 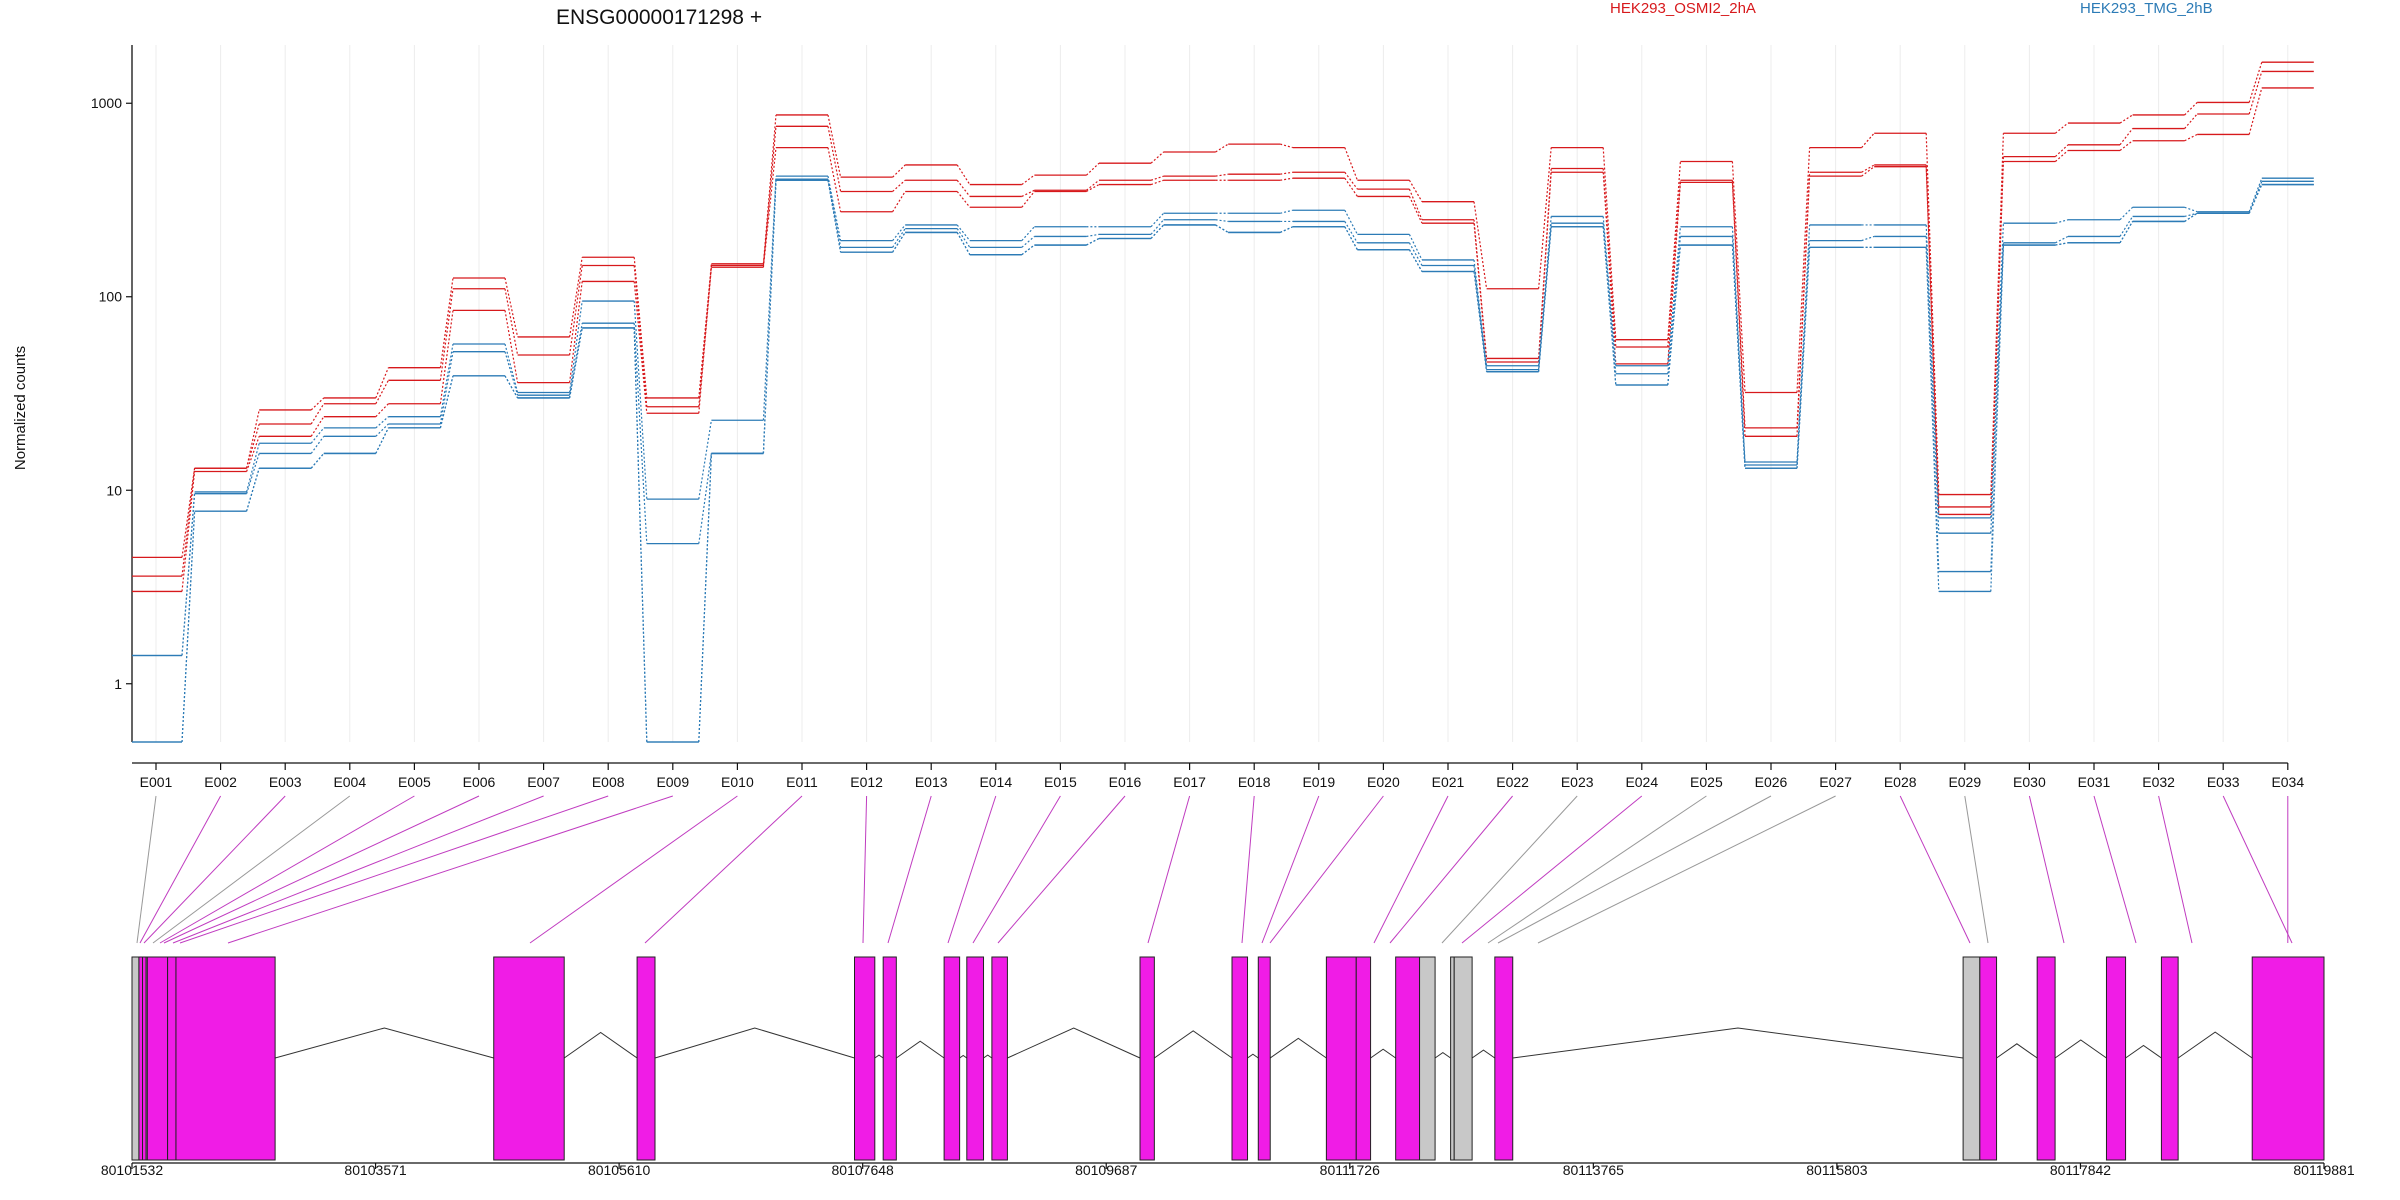 I want to click on y-axis: 1 10 100 1000, so click(x=112, y=393).